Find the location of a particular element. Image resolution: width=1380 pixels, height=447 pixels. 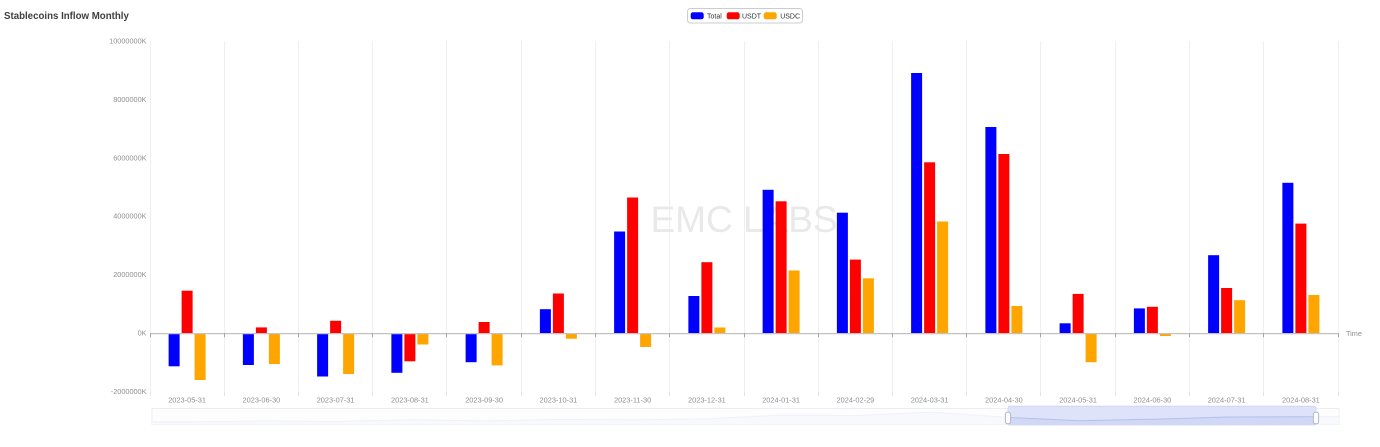

svg-text: 2023-08-31 is located at coordinates (410, 400).